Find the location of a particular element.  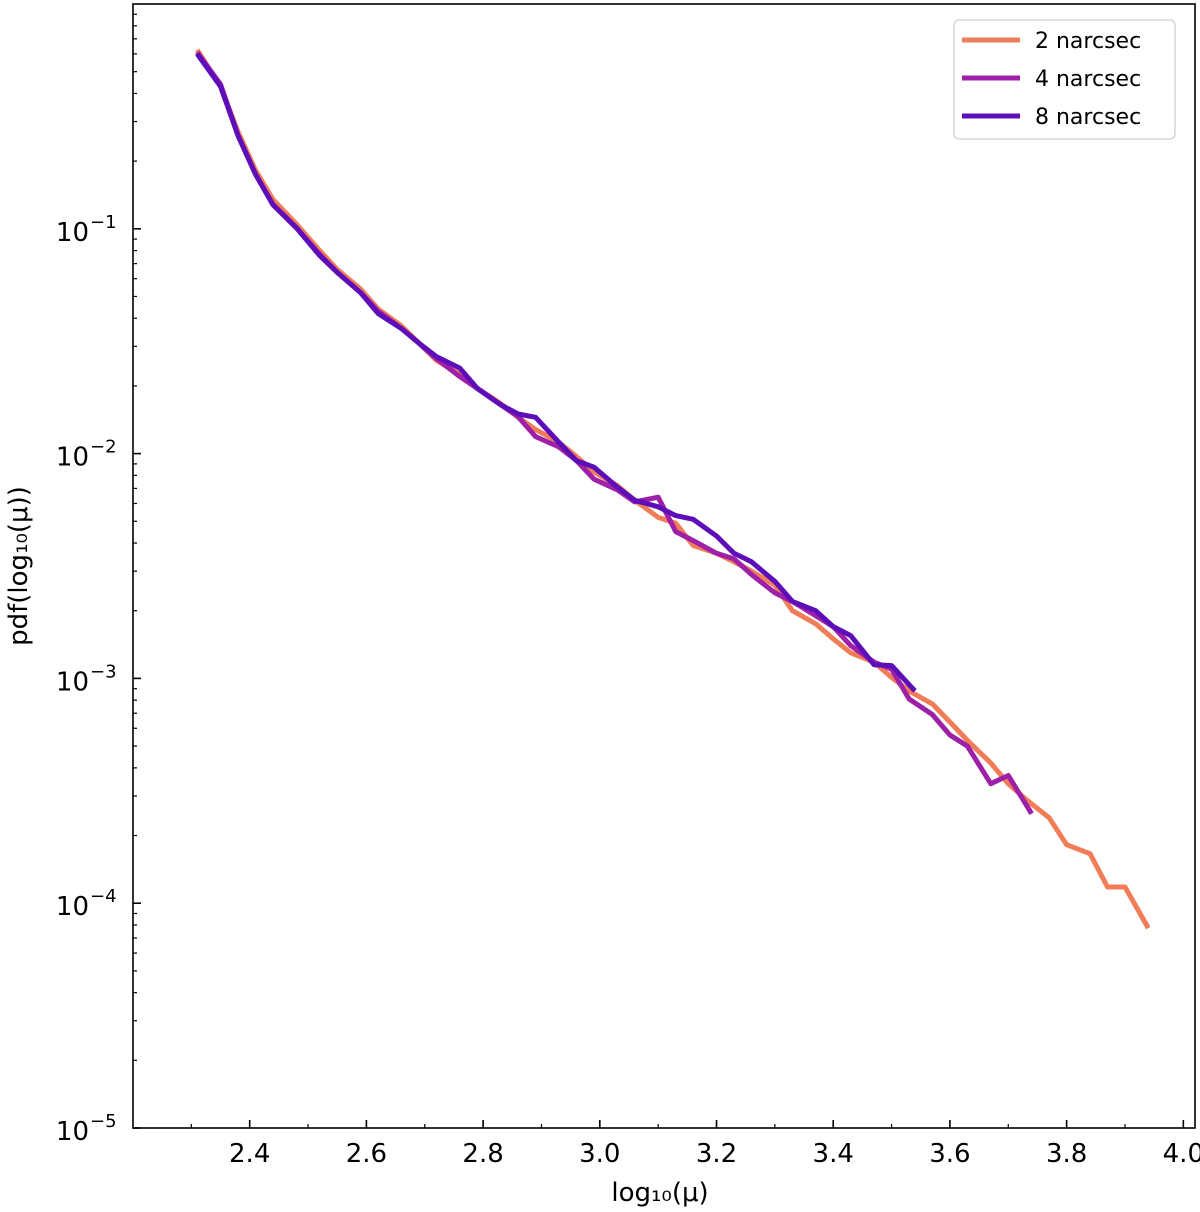

x-tick-label: 3.0 is located at coordinates (599, 1154).